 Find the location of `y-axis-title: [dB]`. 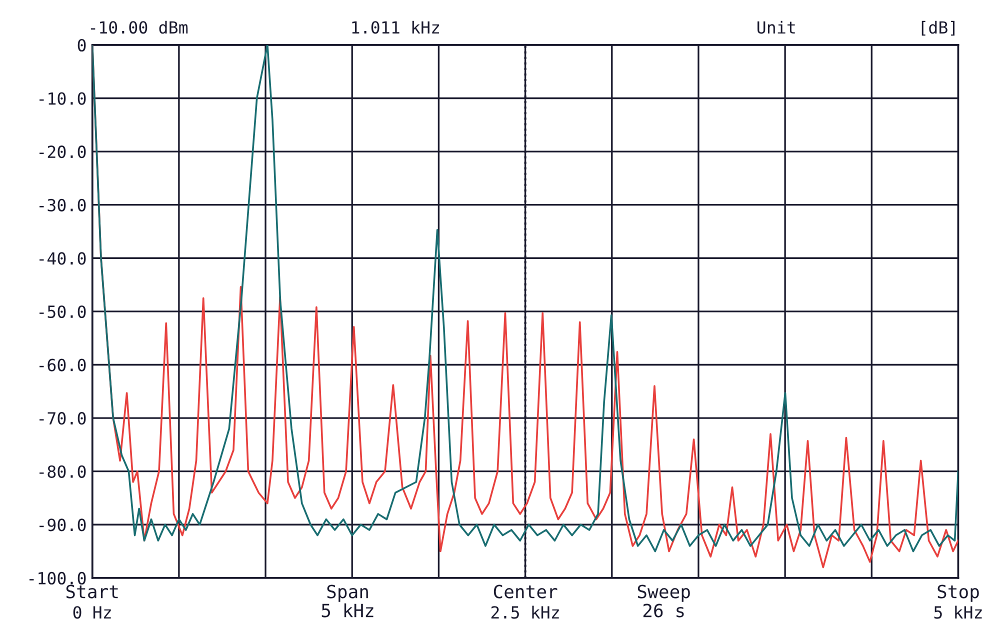

y-axis-title: [dB] is located at coordinates (938, 28).